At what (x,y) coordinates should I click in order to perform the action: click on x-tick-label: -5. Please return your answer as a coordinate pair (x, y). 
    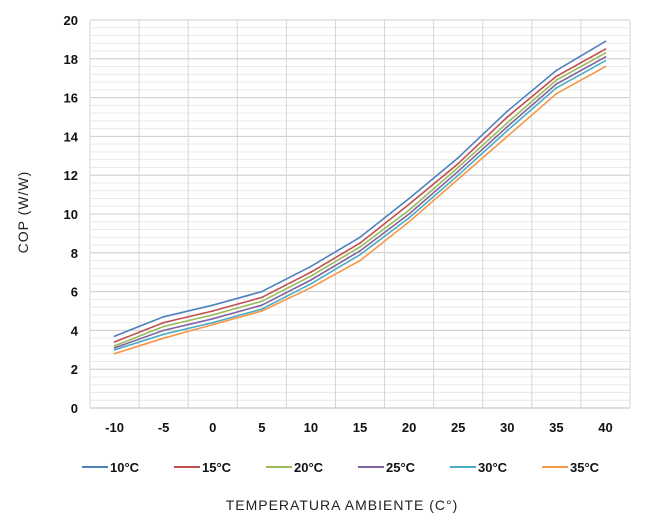
    Looking at the image, I should click on (164, 427).